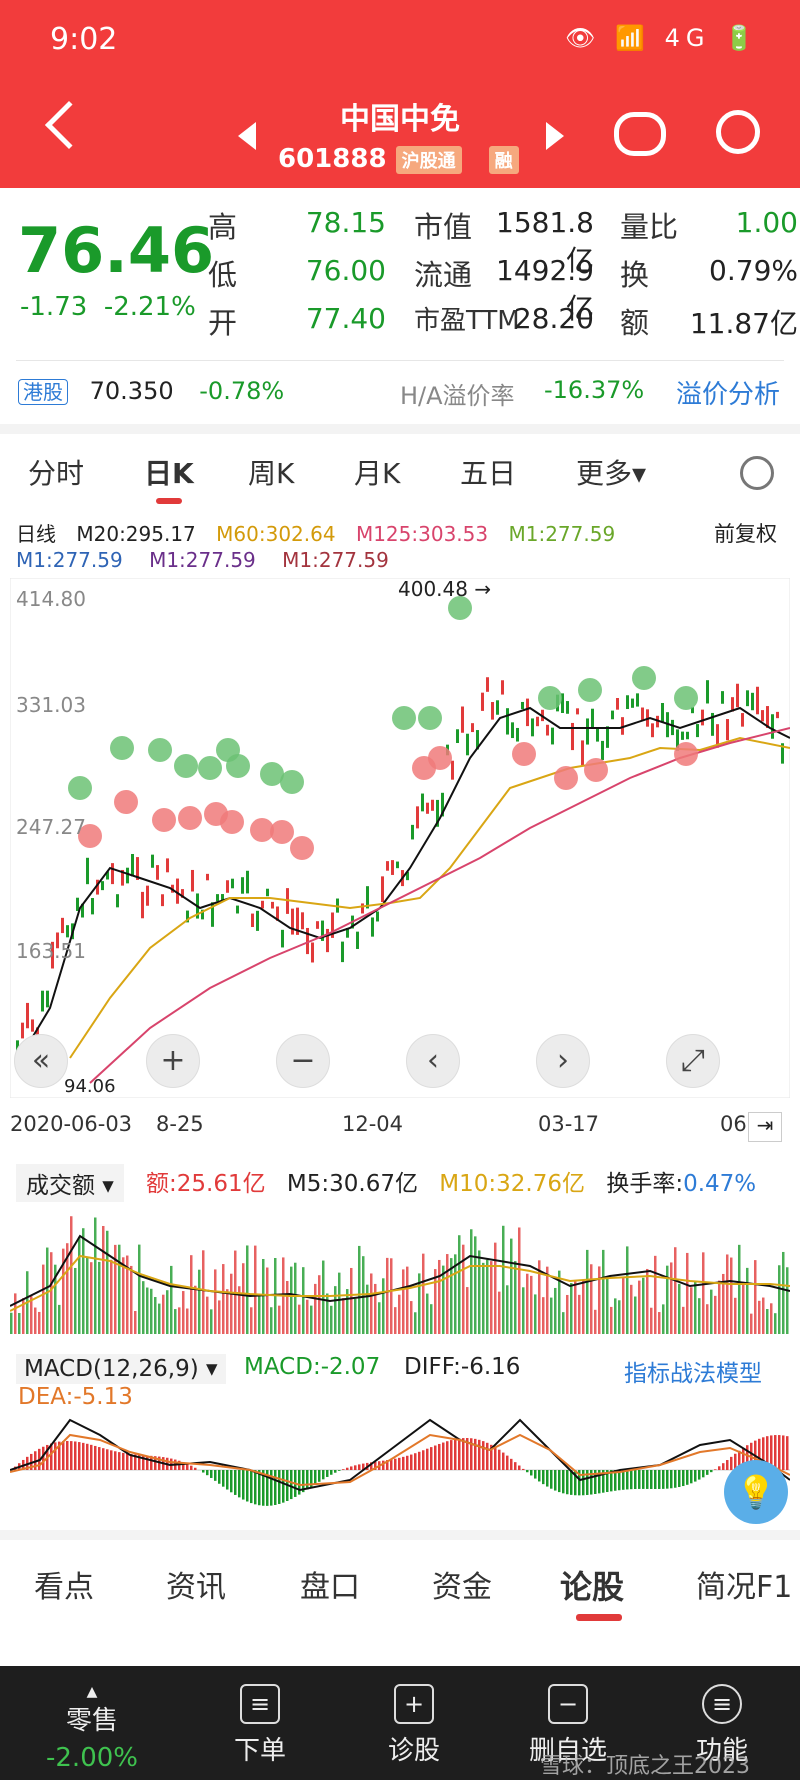 The width and height of the screenshot is (800, 1780). Describe the element at coordinates (756, 1492) in the screenshot. I see `hint-lightbulb-icon: 💡` at that location.